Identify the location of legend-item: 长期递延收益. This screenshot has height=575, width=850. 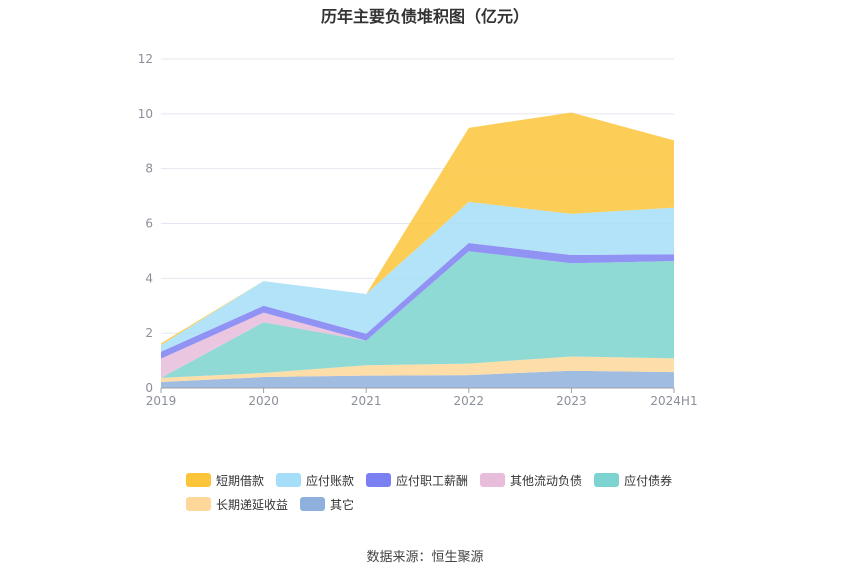
(237, 504).